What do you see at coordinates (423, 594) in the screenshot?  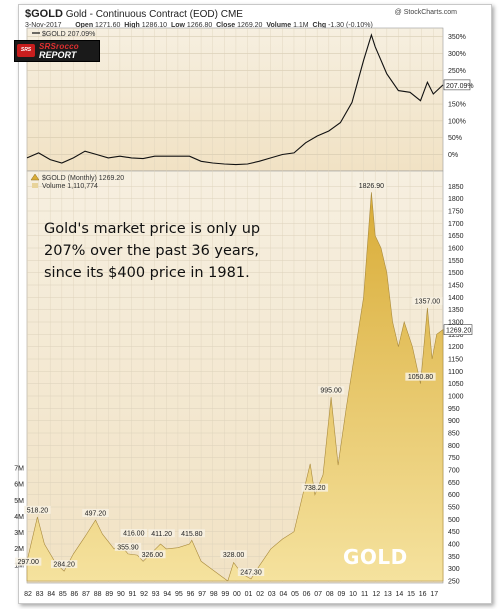 I see `x-tick-label: 16` at bounding box center [423, 594].